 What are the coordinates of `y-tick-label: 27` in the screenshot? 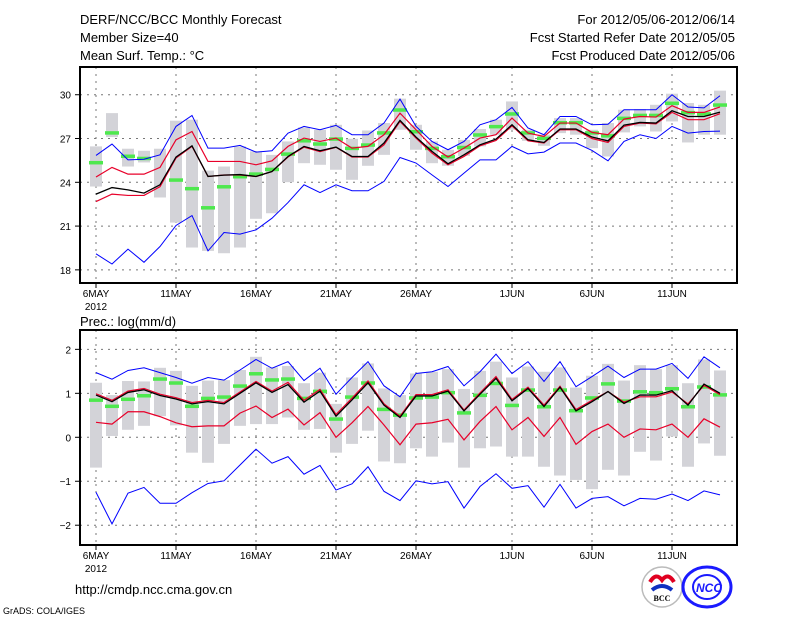 It's located at (66, 140).